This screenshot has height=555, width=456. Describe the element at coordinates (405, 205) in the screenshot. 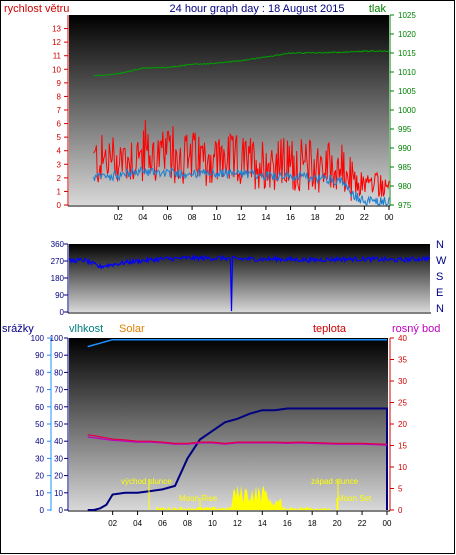

I see `y-right-tick-label: 975` at that location.